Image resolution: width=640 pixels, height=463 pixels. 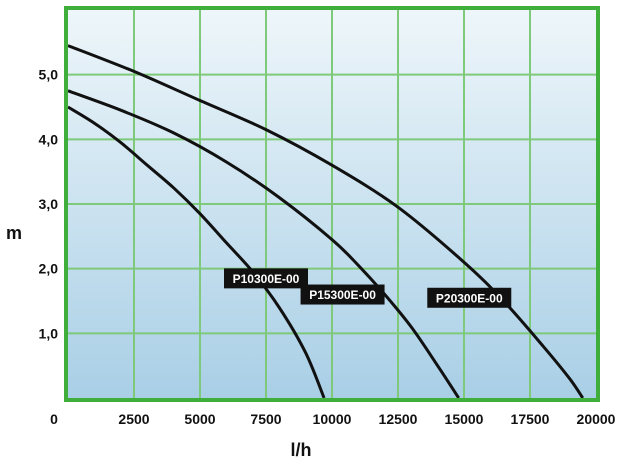 I want to click on x-tick-label: 2500, so click(x=133, y=419).